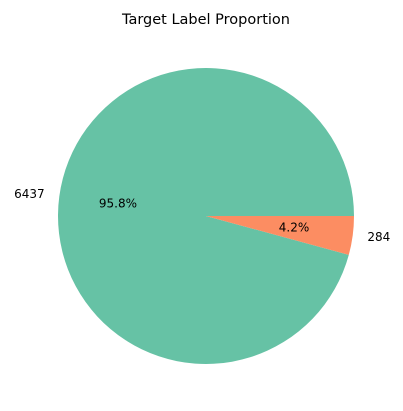  I want to click on slice-label-284: 284, so click(378, 237).